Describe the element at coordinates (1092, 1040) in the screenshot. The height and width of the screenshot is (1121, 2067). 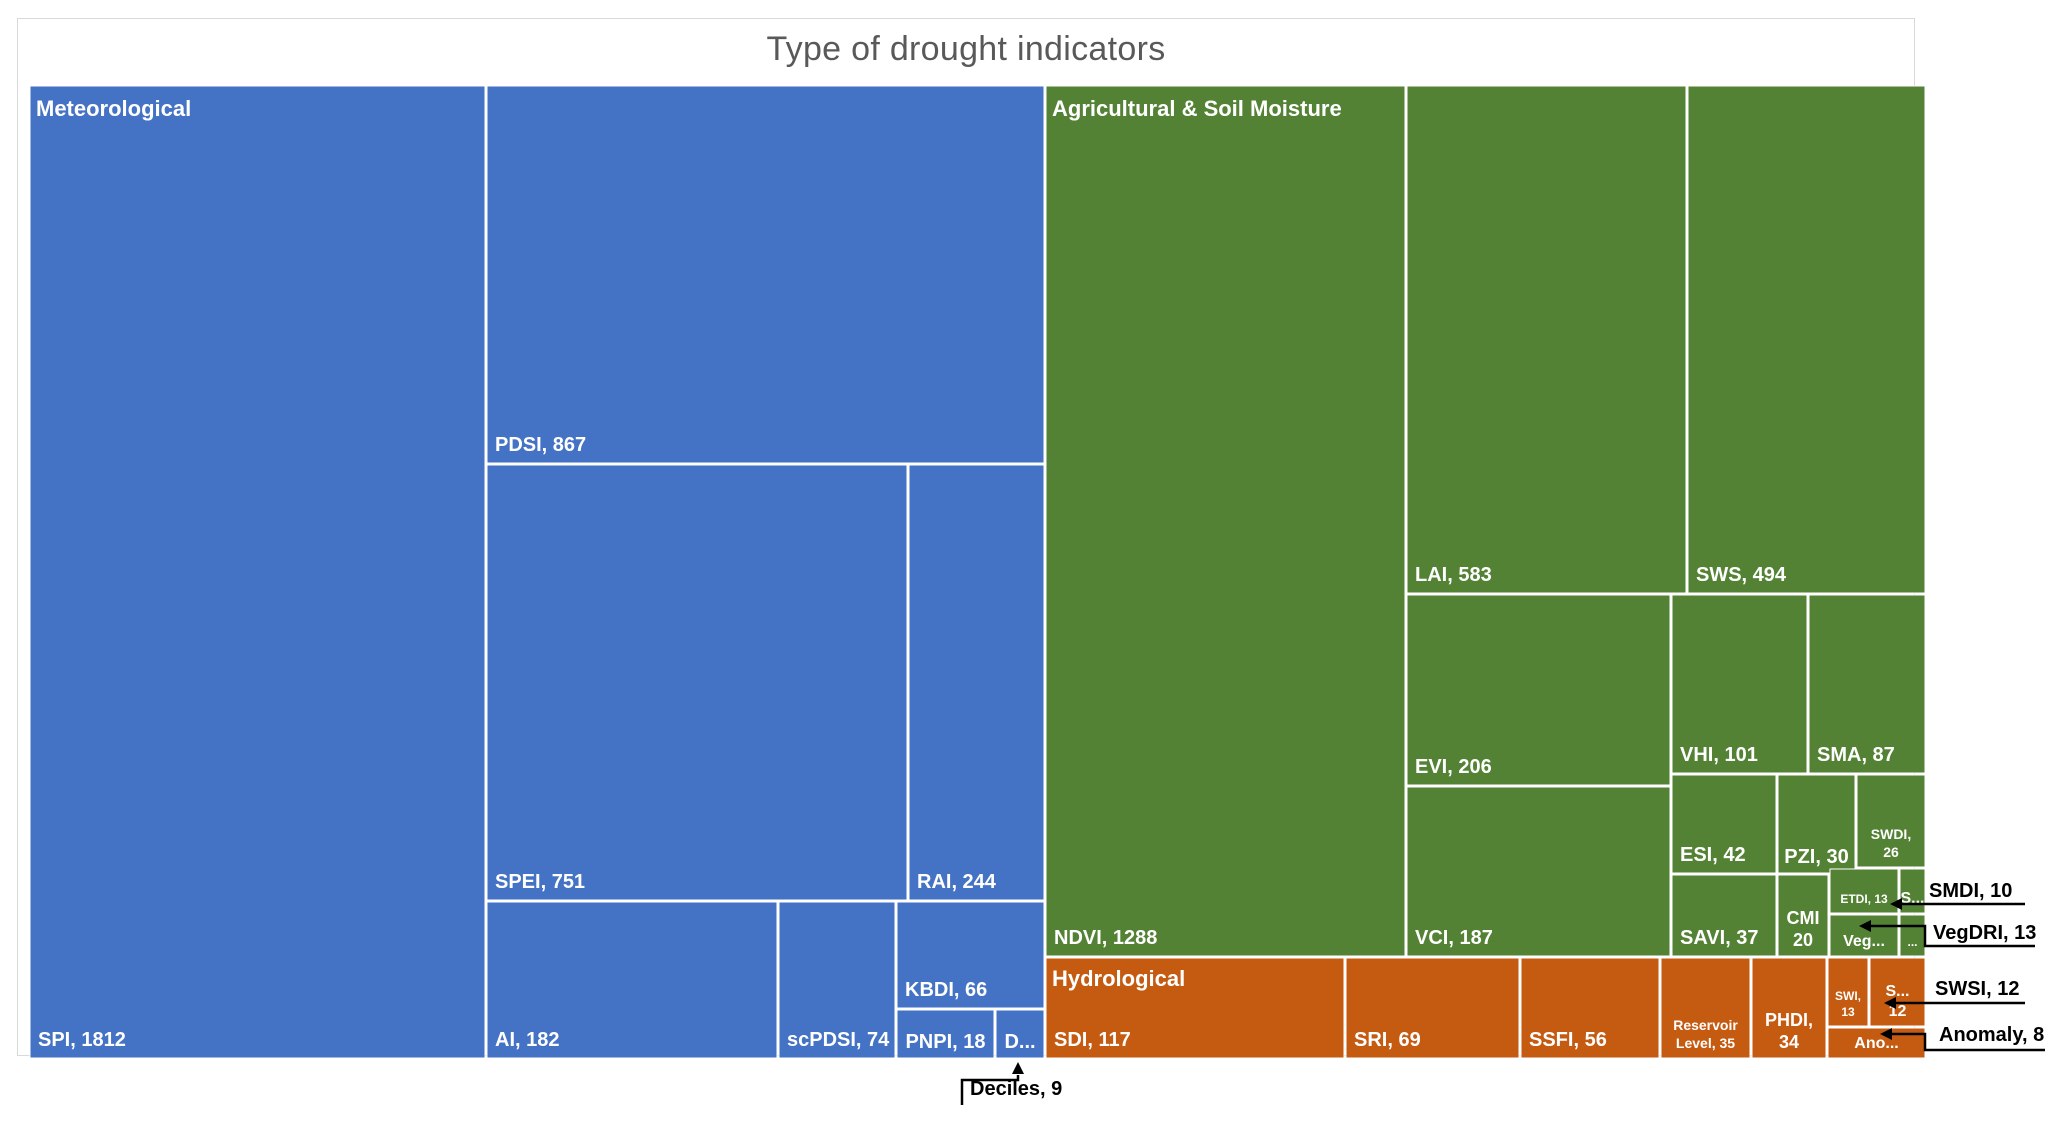
I see `tile-label-sdi: SDI, 117` at that location.